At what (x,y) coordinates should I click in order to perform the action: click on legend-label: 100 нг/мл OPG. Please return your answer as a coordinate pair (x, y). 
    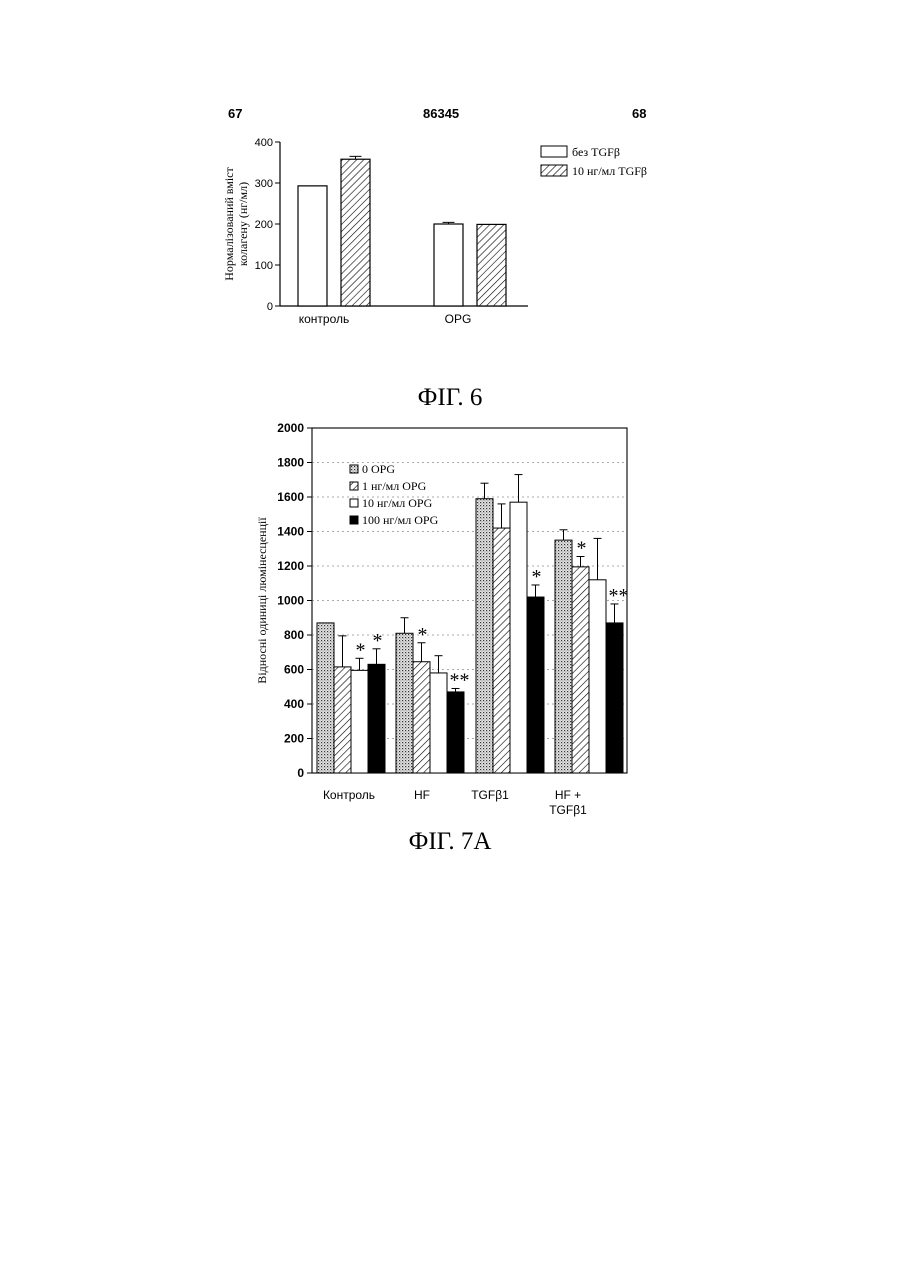
    Looking at the image, I should click on (400, 520).